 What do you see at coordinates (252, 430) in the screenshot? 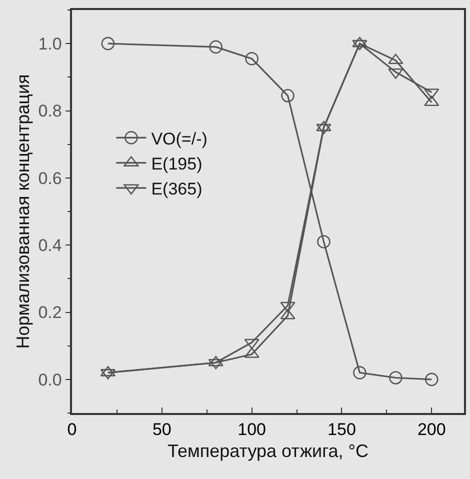
I see `x-tick-label: 100` at bounding box center [252, 430].